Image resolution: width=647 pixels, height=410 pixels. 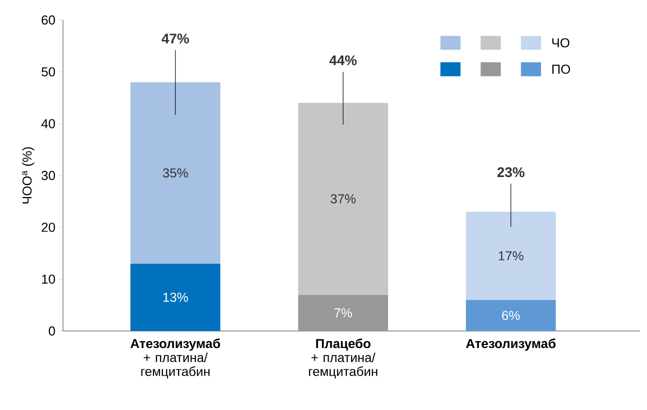 What do you see at coordinates (561, 43) in the screenshot?
I see `legend-label: ЧО` at bounding box center [561, 43].